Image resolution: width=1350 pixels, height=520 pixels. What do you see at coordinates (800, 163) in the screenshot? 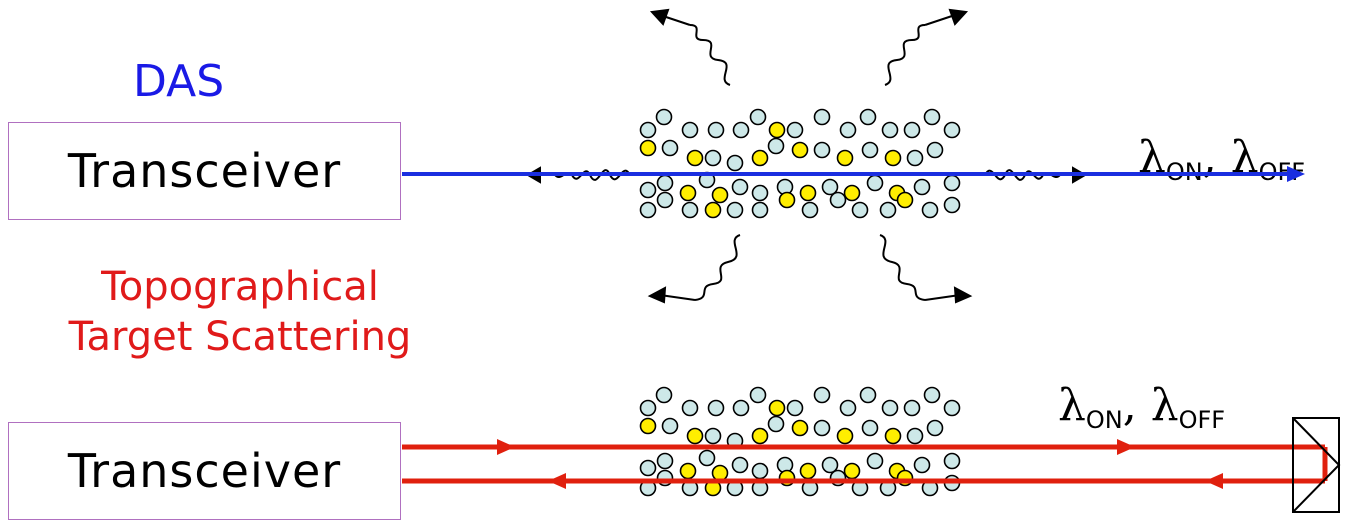
I see `das-particle-cloud` at bounding box center [800, 163].